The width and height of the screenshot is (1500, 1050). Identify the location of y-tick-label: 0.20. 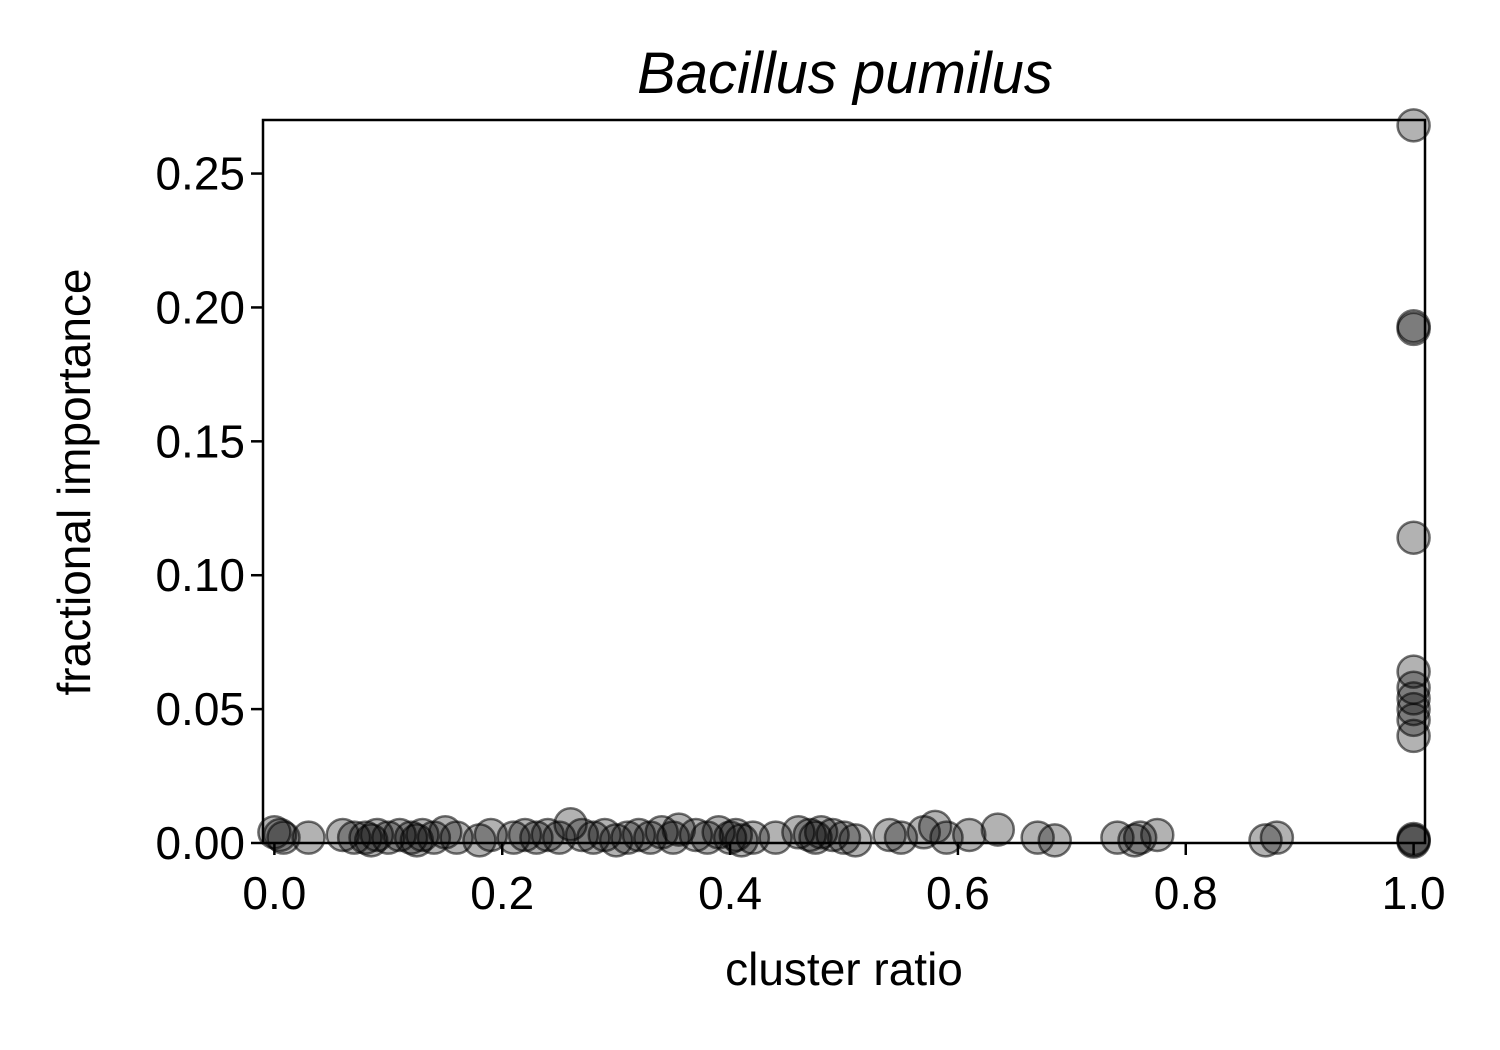
(200, 307).